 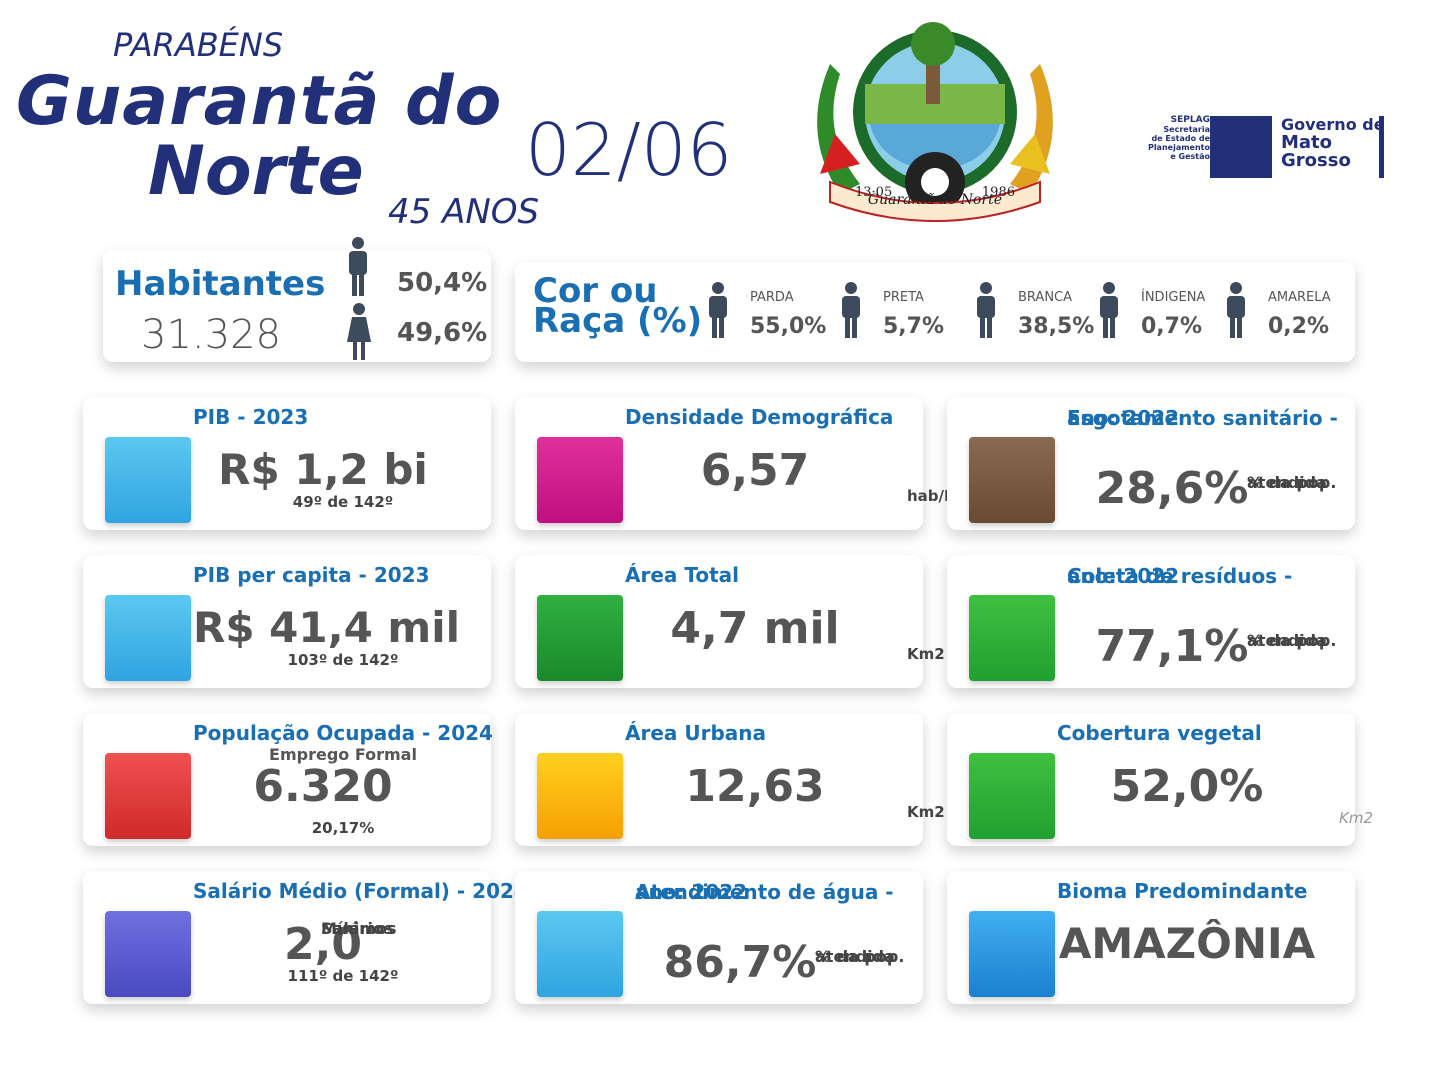 I want to click on emblem-text: 1986, so click(x=998, y=192).